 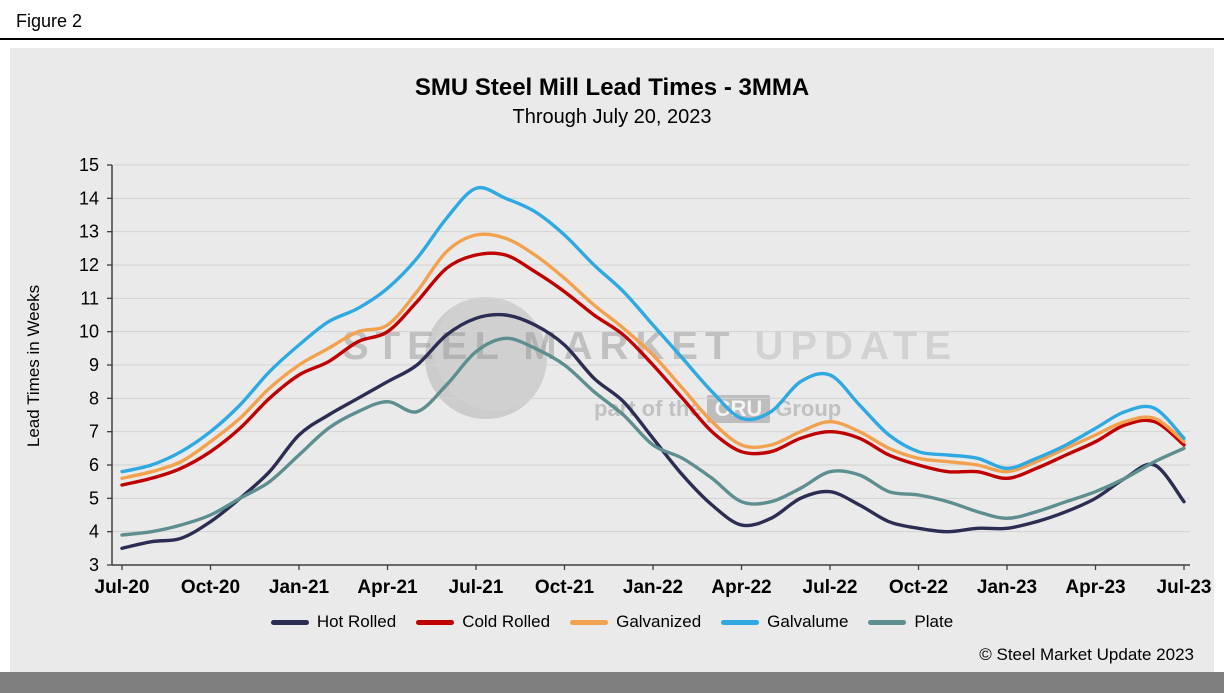 I want to click on chart-subtitle: Through July 20, 2023, so click(x=612, y=117).